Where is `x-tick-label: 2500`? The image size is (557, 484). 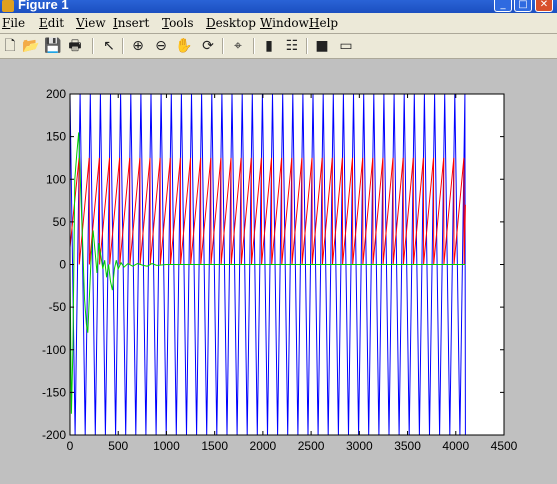 x-tick-label: 2500 is located at coordinates (311, 446).